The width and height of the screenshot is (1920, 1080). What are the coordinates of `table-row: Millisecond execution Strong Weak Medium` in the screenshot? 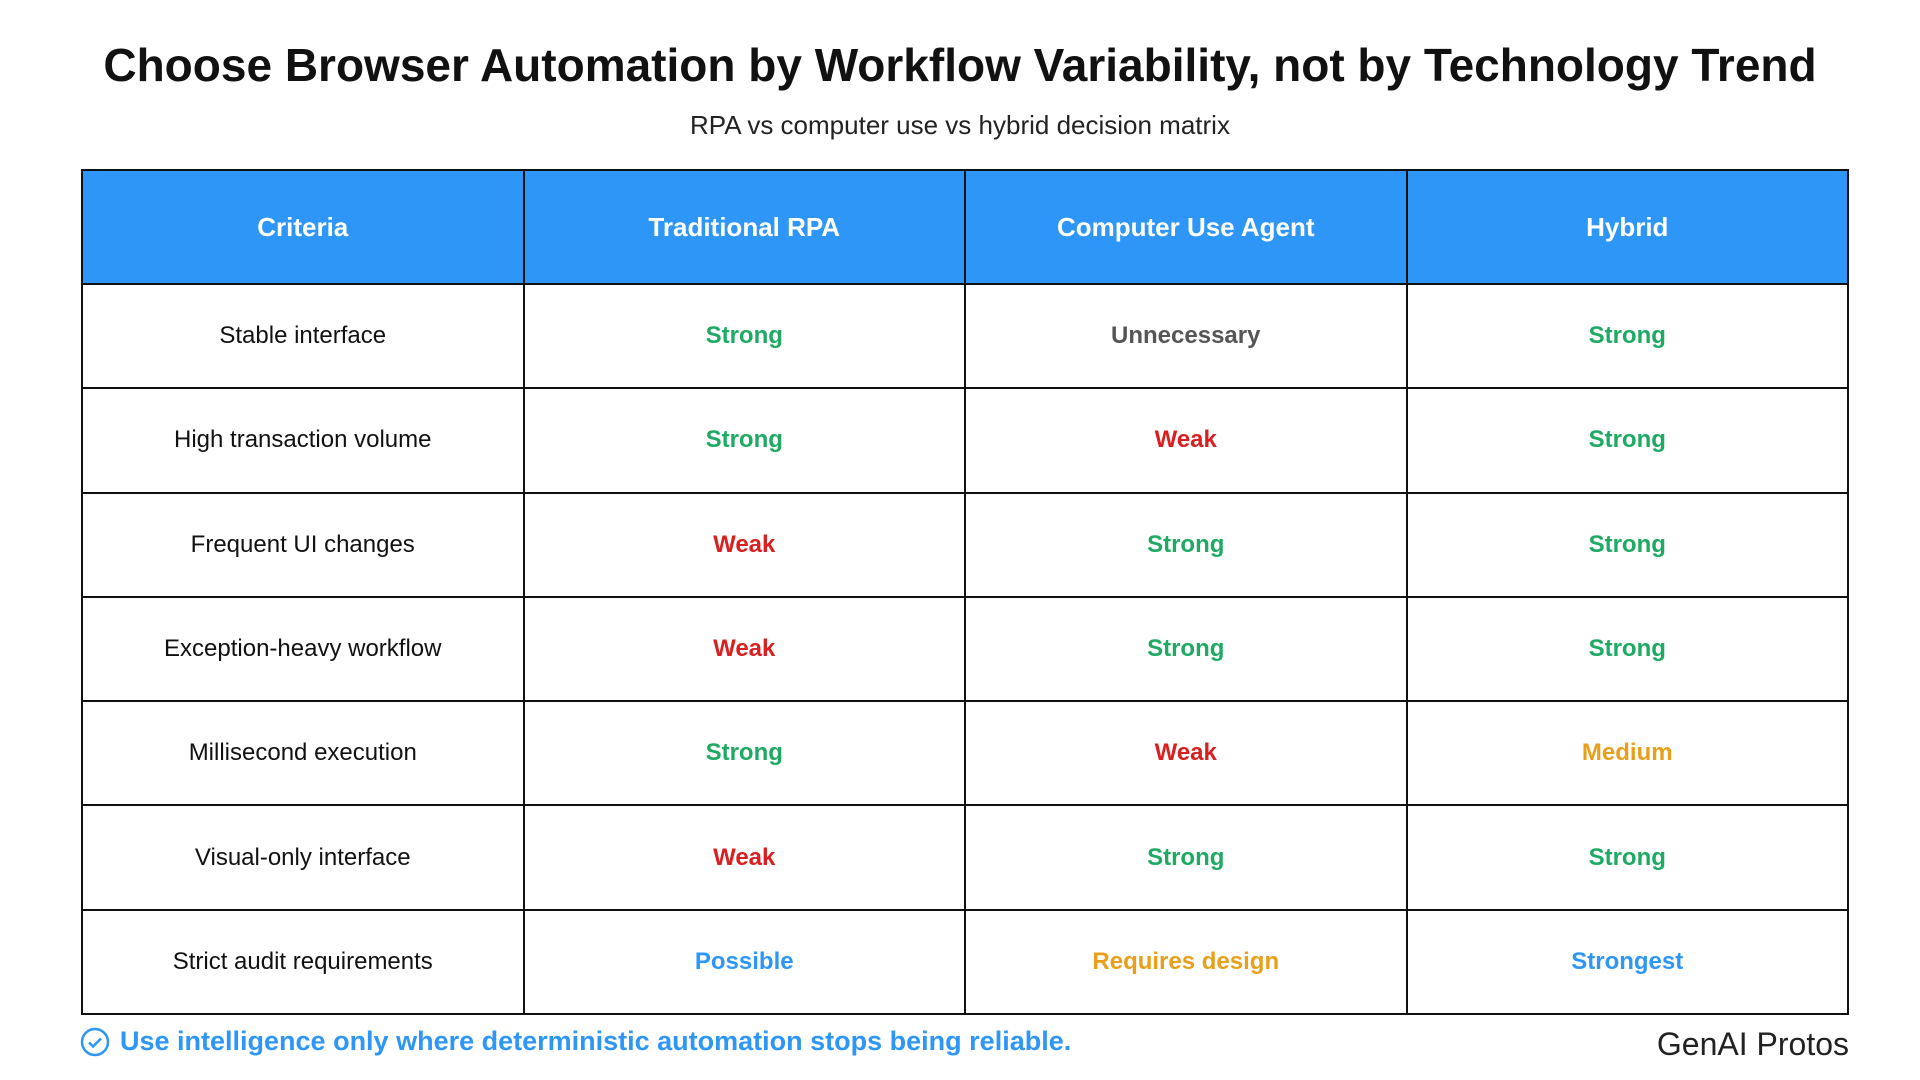 It's located at (965, 753).